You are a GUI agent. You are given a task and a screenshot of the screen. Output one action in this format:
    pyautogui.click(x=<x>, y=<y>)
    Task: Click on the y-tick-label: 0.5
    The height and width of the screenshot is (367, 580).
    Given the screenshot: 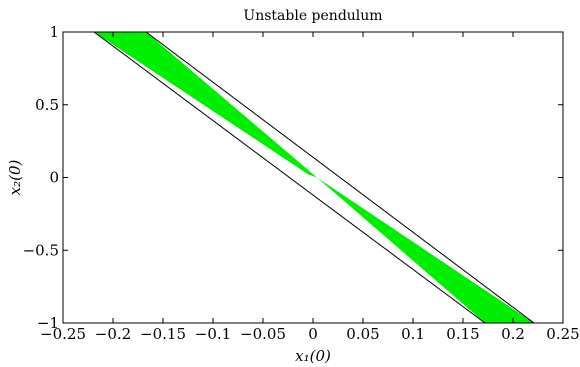 What is the action you would take?
    pyautogui.click(x=47, y=105)
    